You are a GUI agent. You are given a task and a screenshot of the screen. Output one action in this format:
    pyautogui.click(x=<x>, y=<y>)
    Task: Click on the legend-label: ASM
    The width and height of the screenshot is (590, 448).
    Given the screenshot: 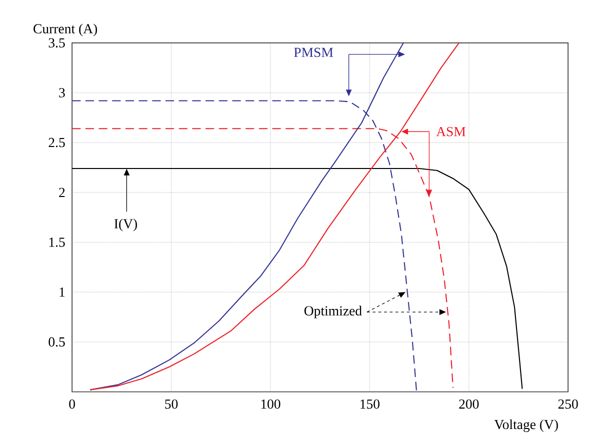 What is the action you would take?
    pyautogui.click(x=451, y=131)
    